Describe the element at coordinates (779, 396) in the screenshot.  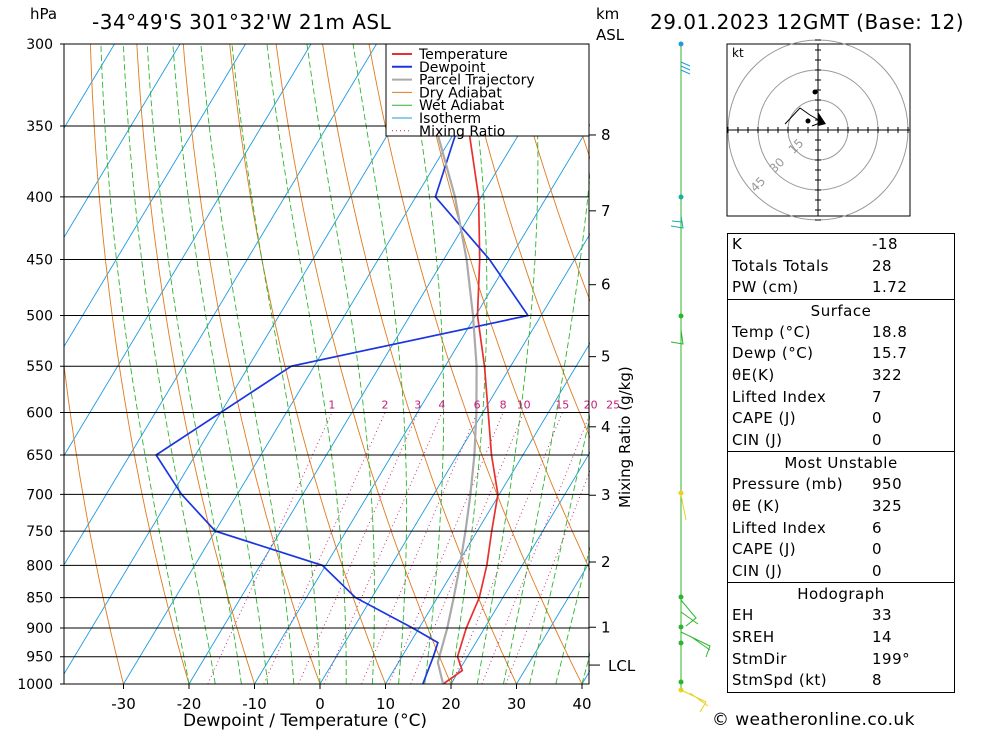
I see `surf-li-label: Lifted Index` at that location.